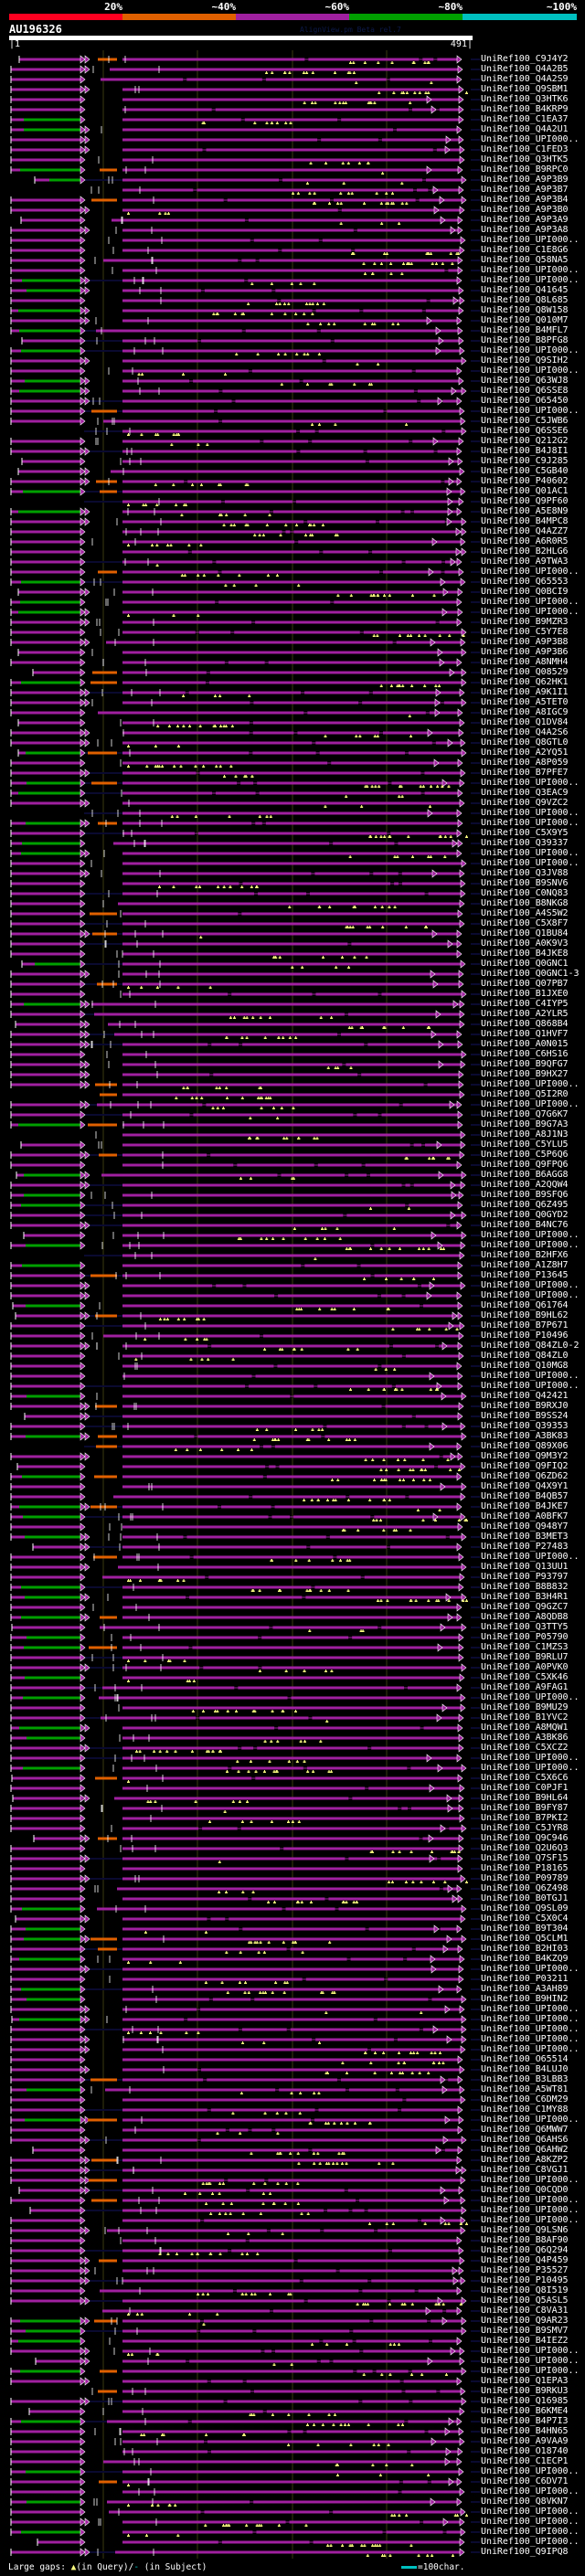 Image resolution: width=585 pixels, height=2576 pixels. What do you see at coordinates (103, 2140) in the screenshot?
I see `unaligned-region` at bounding box center [103, 2140].